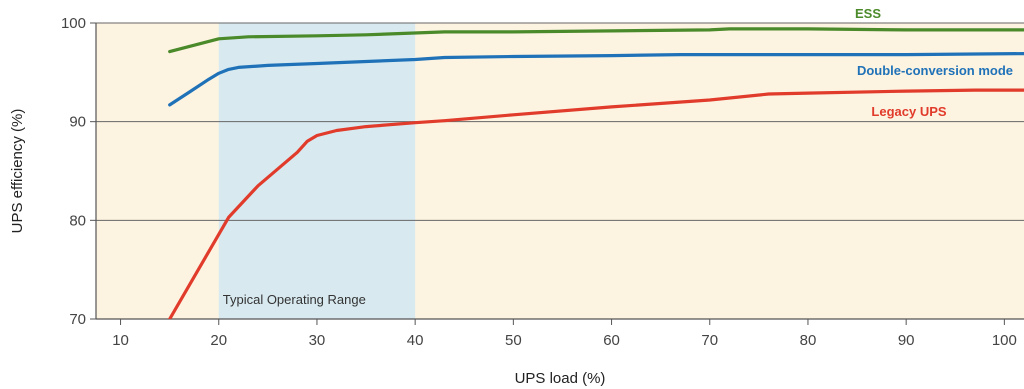 Image resolution: width=1024 pixels, height=389 pixels. I want to click on series-line-ess, so click(596, 40).